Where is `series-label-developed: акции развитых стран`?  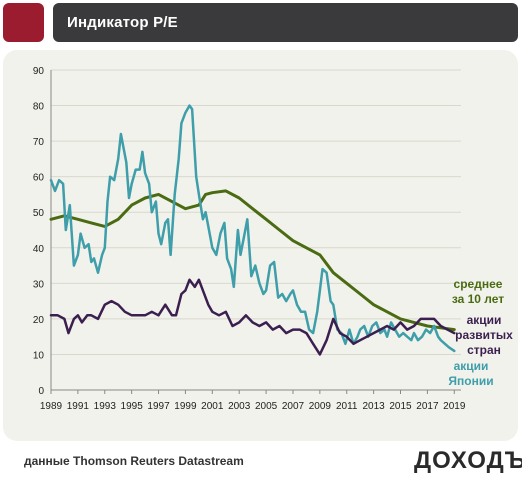
series-label-developed: акции развитых стран is located at coordinates (484, 335).